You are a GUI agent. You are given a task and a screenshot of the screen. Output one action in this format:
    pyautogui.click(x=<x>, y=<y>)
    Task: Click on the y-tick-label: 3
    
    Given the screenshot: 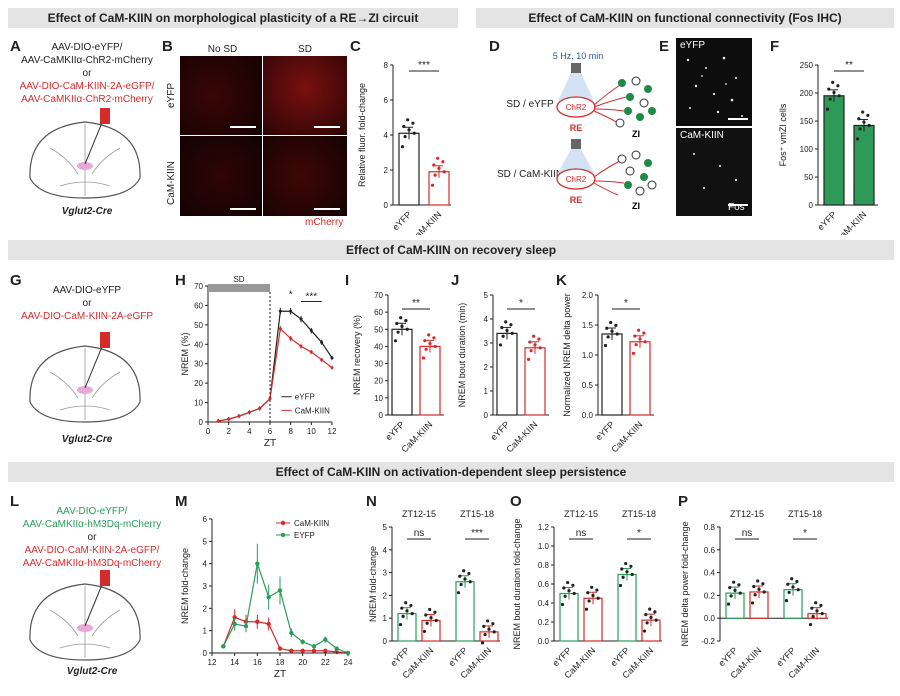 What is the action you would take?
    pyautogui.click(x=385, y=573)
    